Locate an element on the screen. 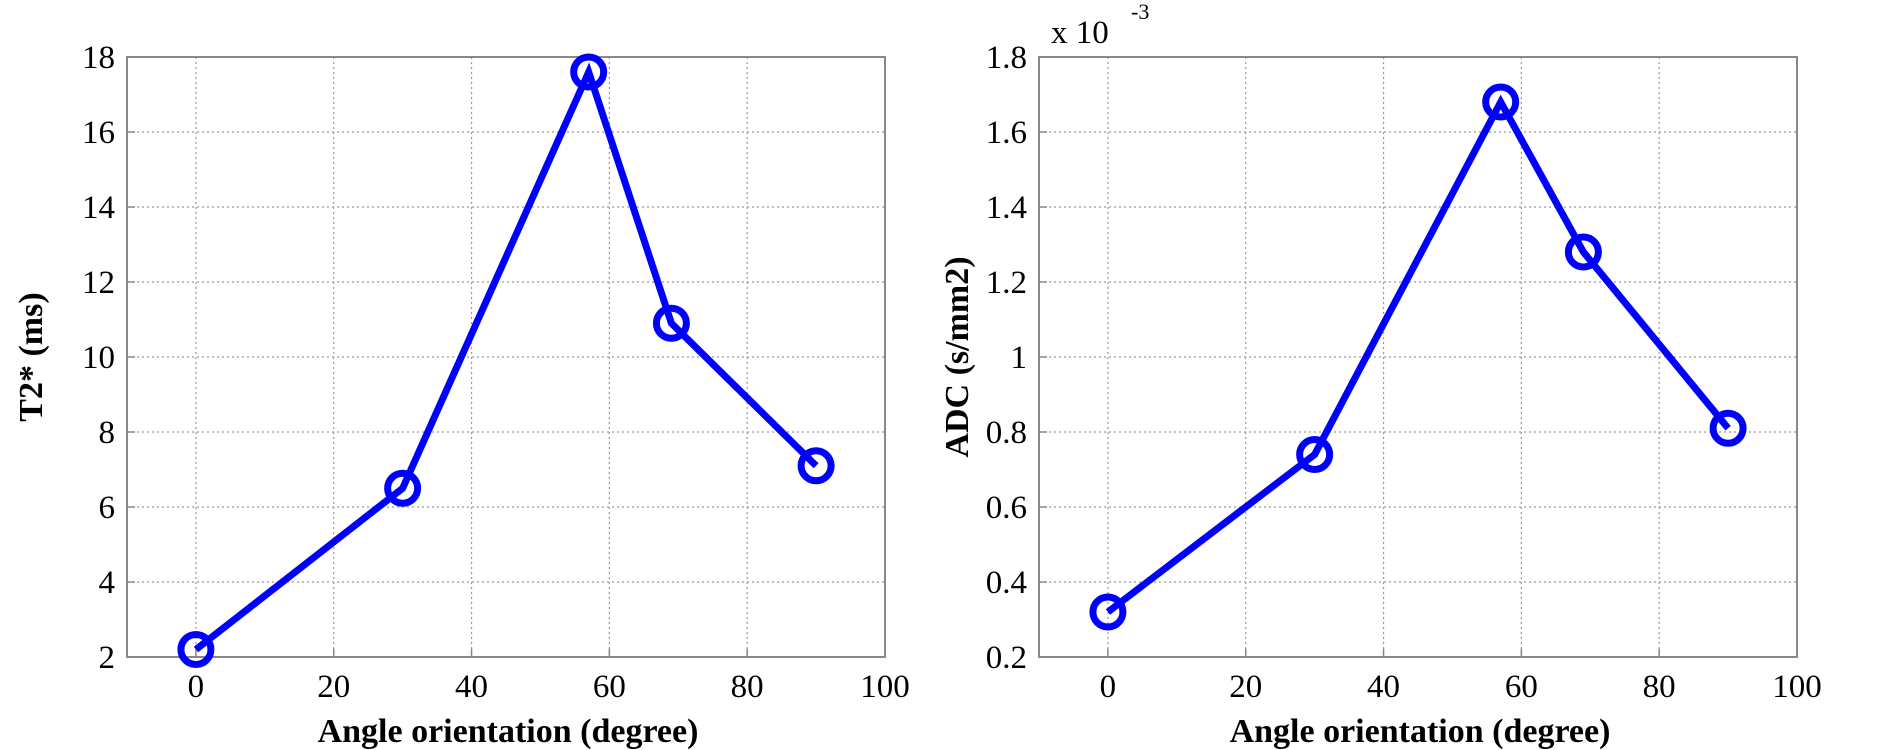  y-tick-label: 6 is located at coordinates (107, 508).